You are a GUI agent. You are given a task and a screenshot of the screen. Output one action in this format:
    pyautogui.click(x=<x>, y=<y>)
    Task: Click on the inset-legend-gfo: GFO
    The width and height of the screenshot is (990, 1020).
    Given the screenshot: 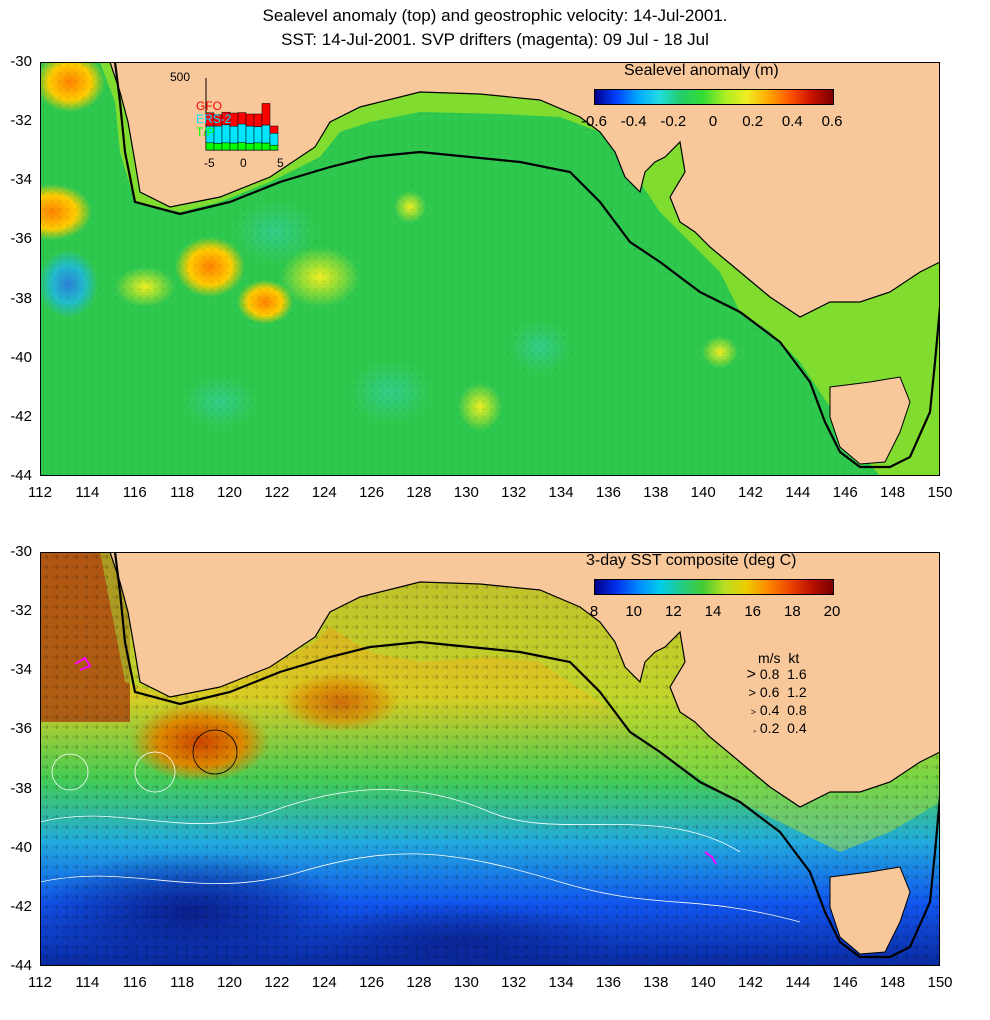 What is the action you would take?
    pyautogui.click(x=209, y=106)
    